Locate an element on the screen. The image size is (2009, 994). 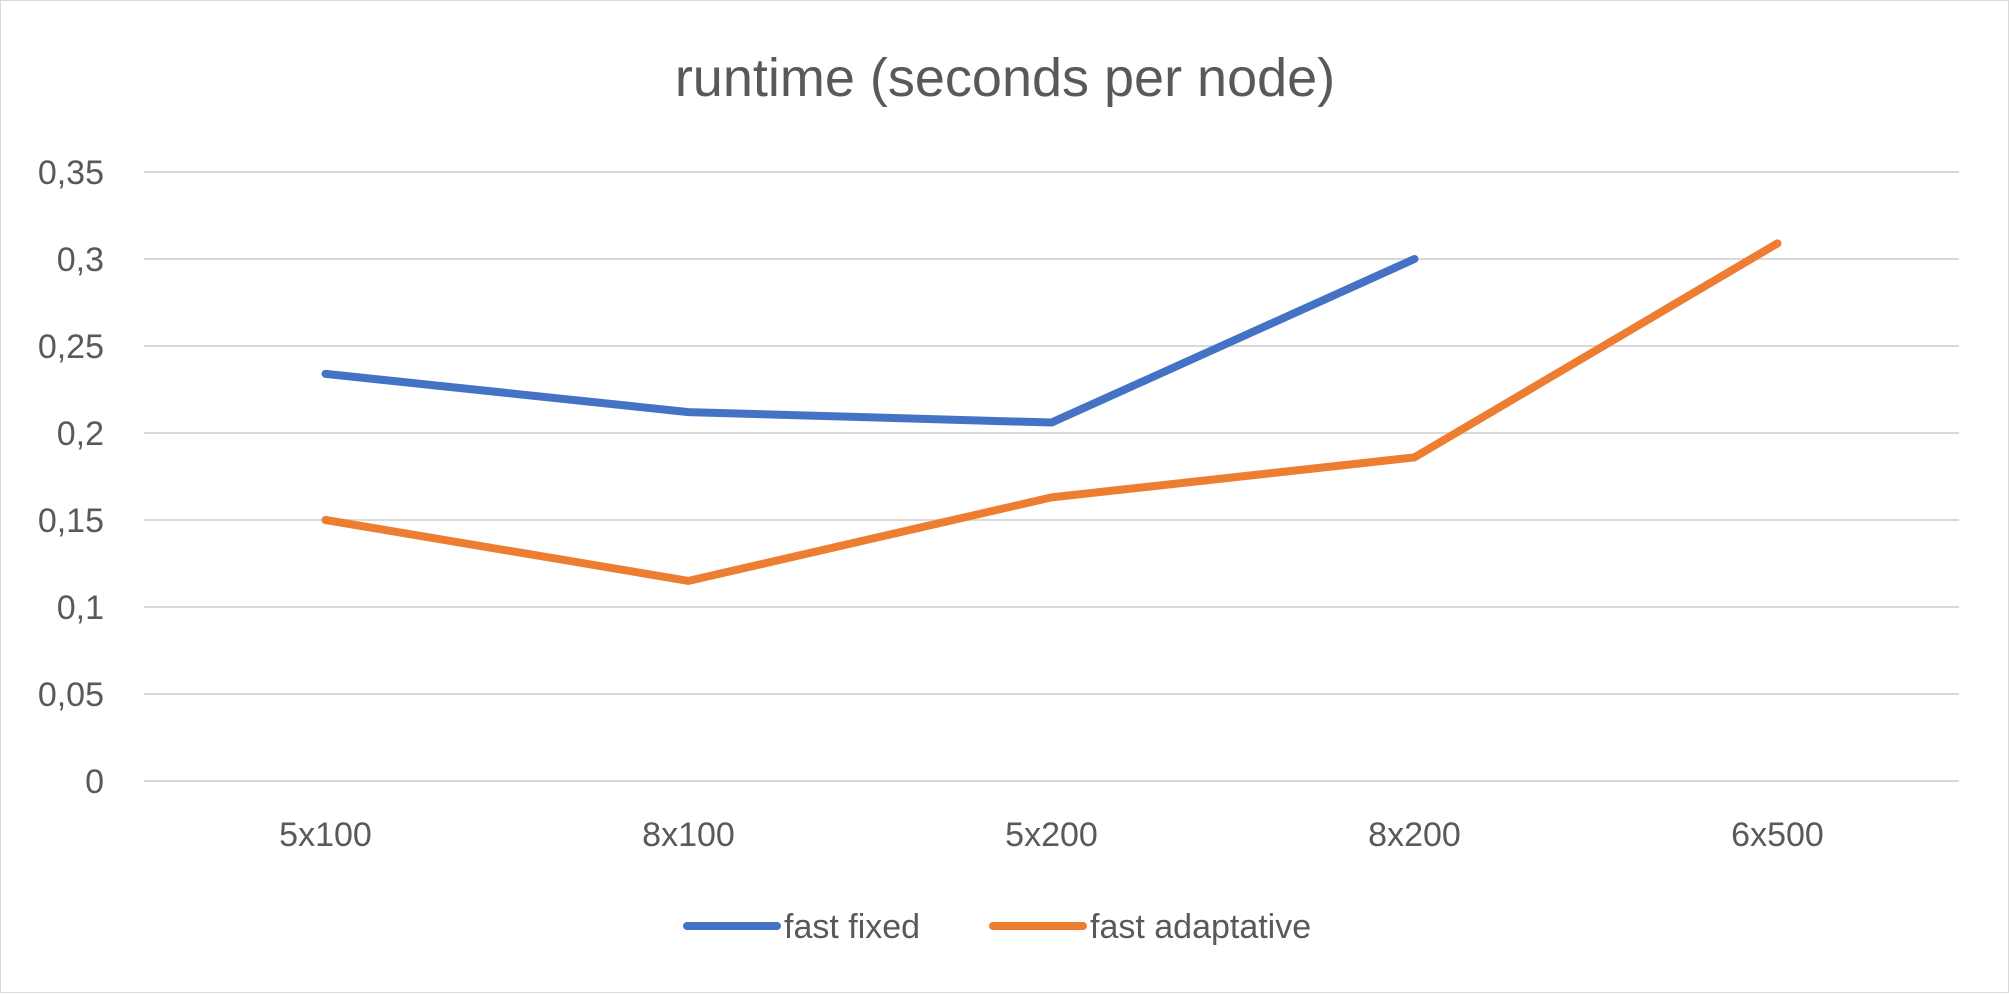
y-tick-label: 0,25 is located at coordinates (71, 347).